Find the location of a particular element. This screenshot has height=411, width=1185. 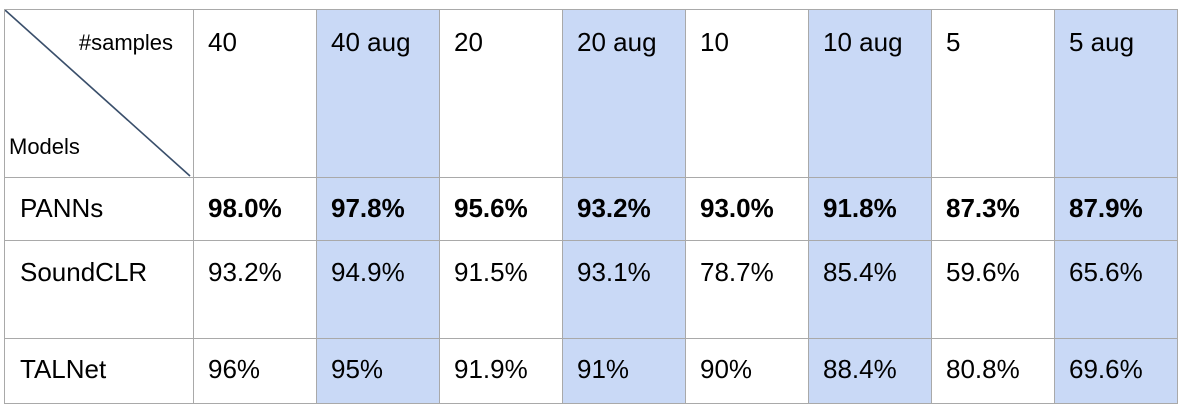

column-header: 40 aug is located at coordinates (378, 93).